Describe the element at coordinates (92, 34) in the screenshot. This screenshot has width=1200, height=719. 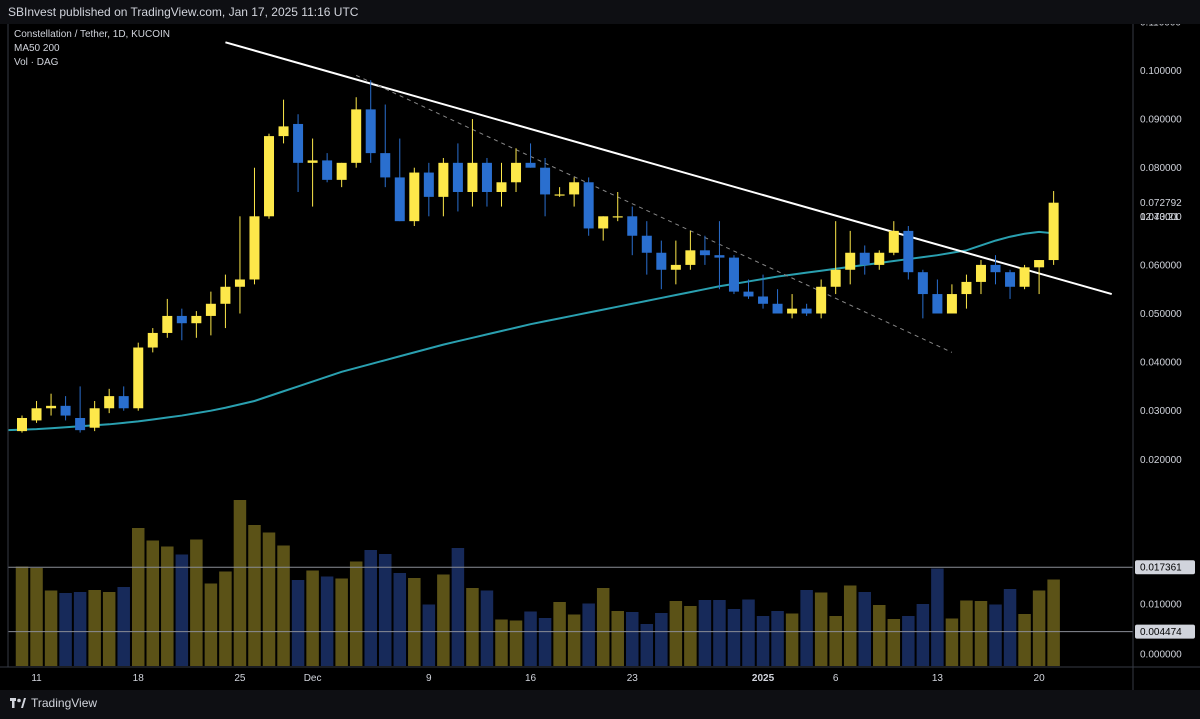
I see `legend-symbol: Constellation / Tether, 1D, KUCOIN` at that location.